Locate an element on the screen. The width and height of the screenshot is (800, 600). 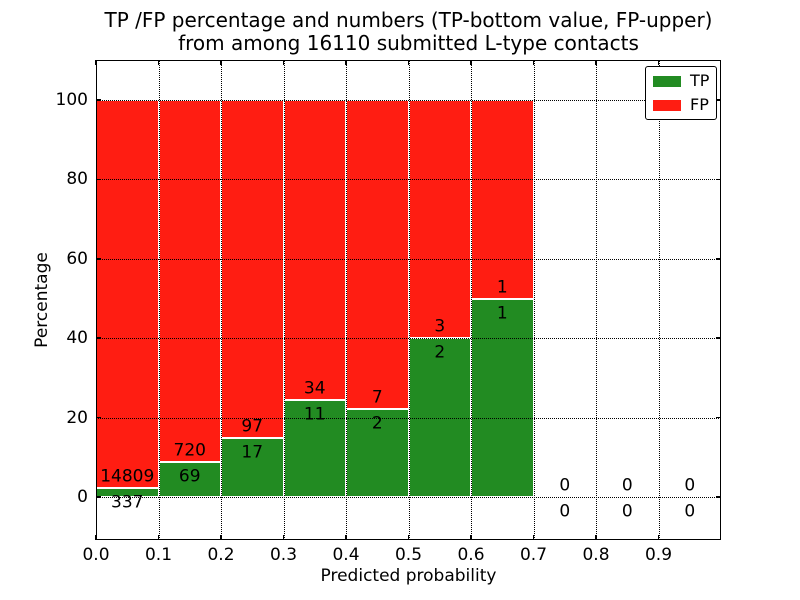
x-tick-label: 0.0 is located at coordinates (96, 555).